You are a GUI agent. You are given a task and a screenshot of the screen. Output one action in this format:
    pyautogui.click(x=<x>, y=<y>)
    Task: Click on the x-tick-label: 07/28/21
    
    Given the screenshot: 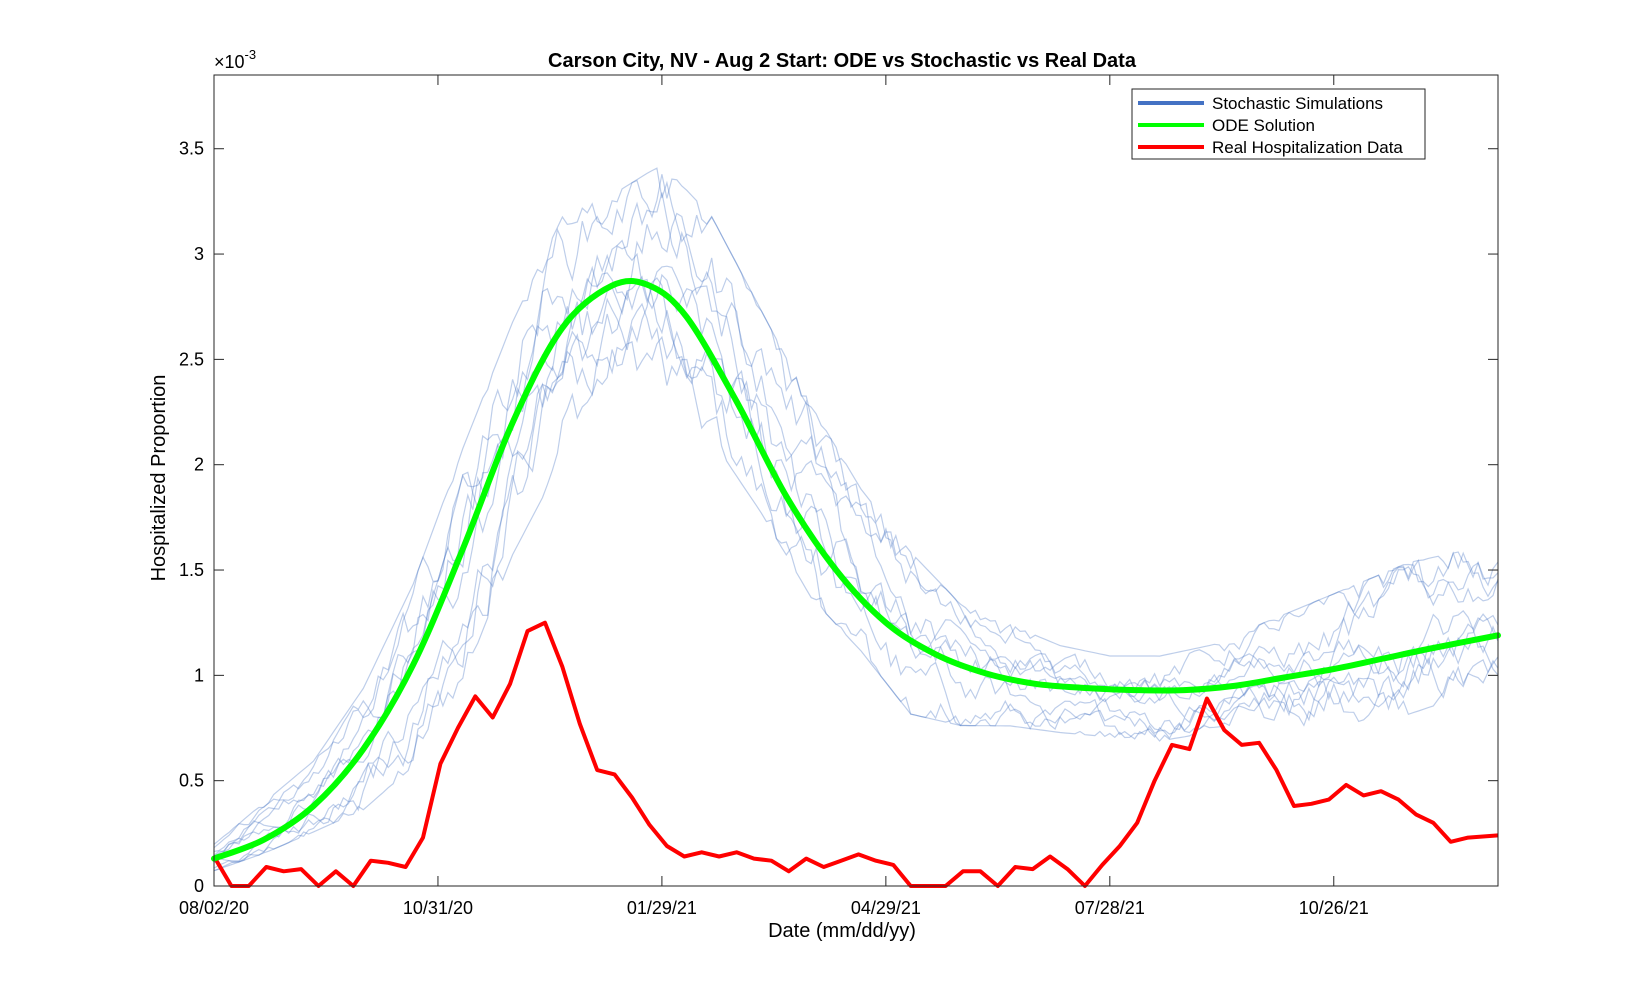 What is the action you would take?
    pyautogui.click(x=1110, y=908)
    